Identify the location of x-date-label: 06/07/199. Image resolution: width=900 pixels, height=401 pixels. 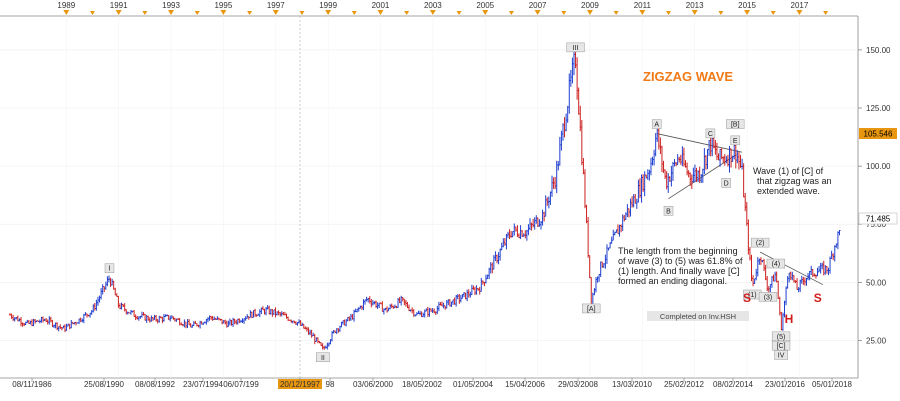
(241, 384).